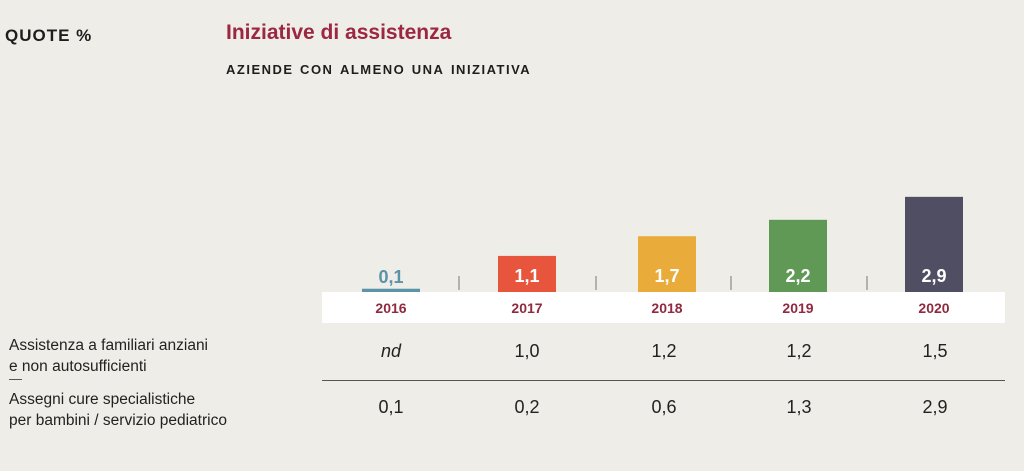 The width and height of the screenshot is (1024, 471). What do you see at coordinates (390, 277) in the screenshot?
I see `bar-value-label: 0,1` at bounding box center [390, 277].